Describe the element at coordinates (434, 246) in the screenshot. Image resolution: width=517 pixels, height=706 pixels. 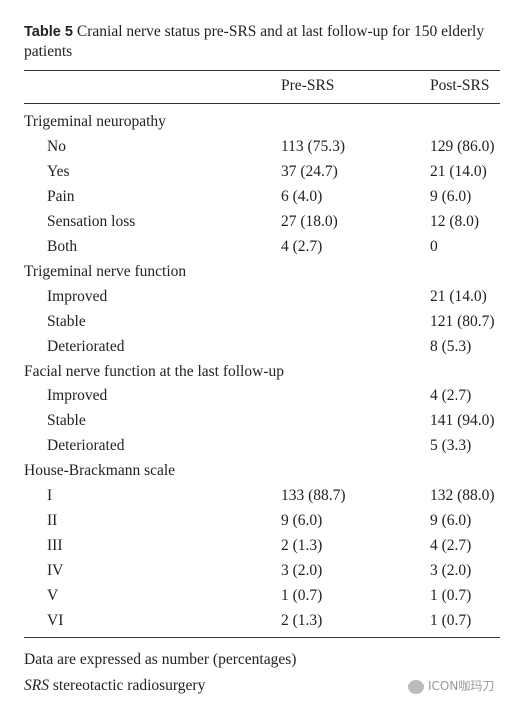
I see `cell: 0` at that location.